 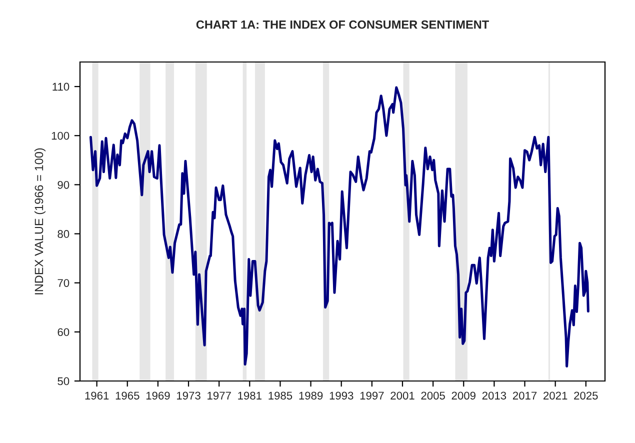 What do you see at coordinates (464, 396) in the screenshot?
I see `x-tick-label: 2009` at bounding box center [464, 396].